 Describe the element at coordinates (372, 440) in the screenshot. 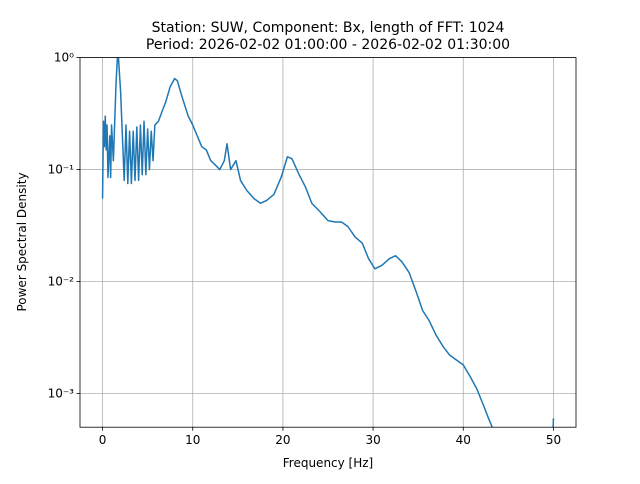

I see `x-tick-label: 30` at that location.